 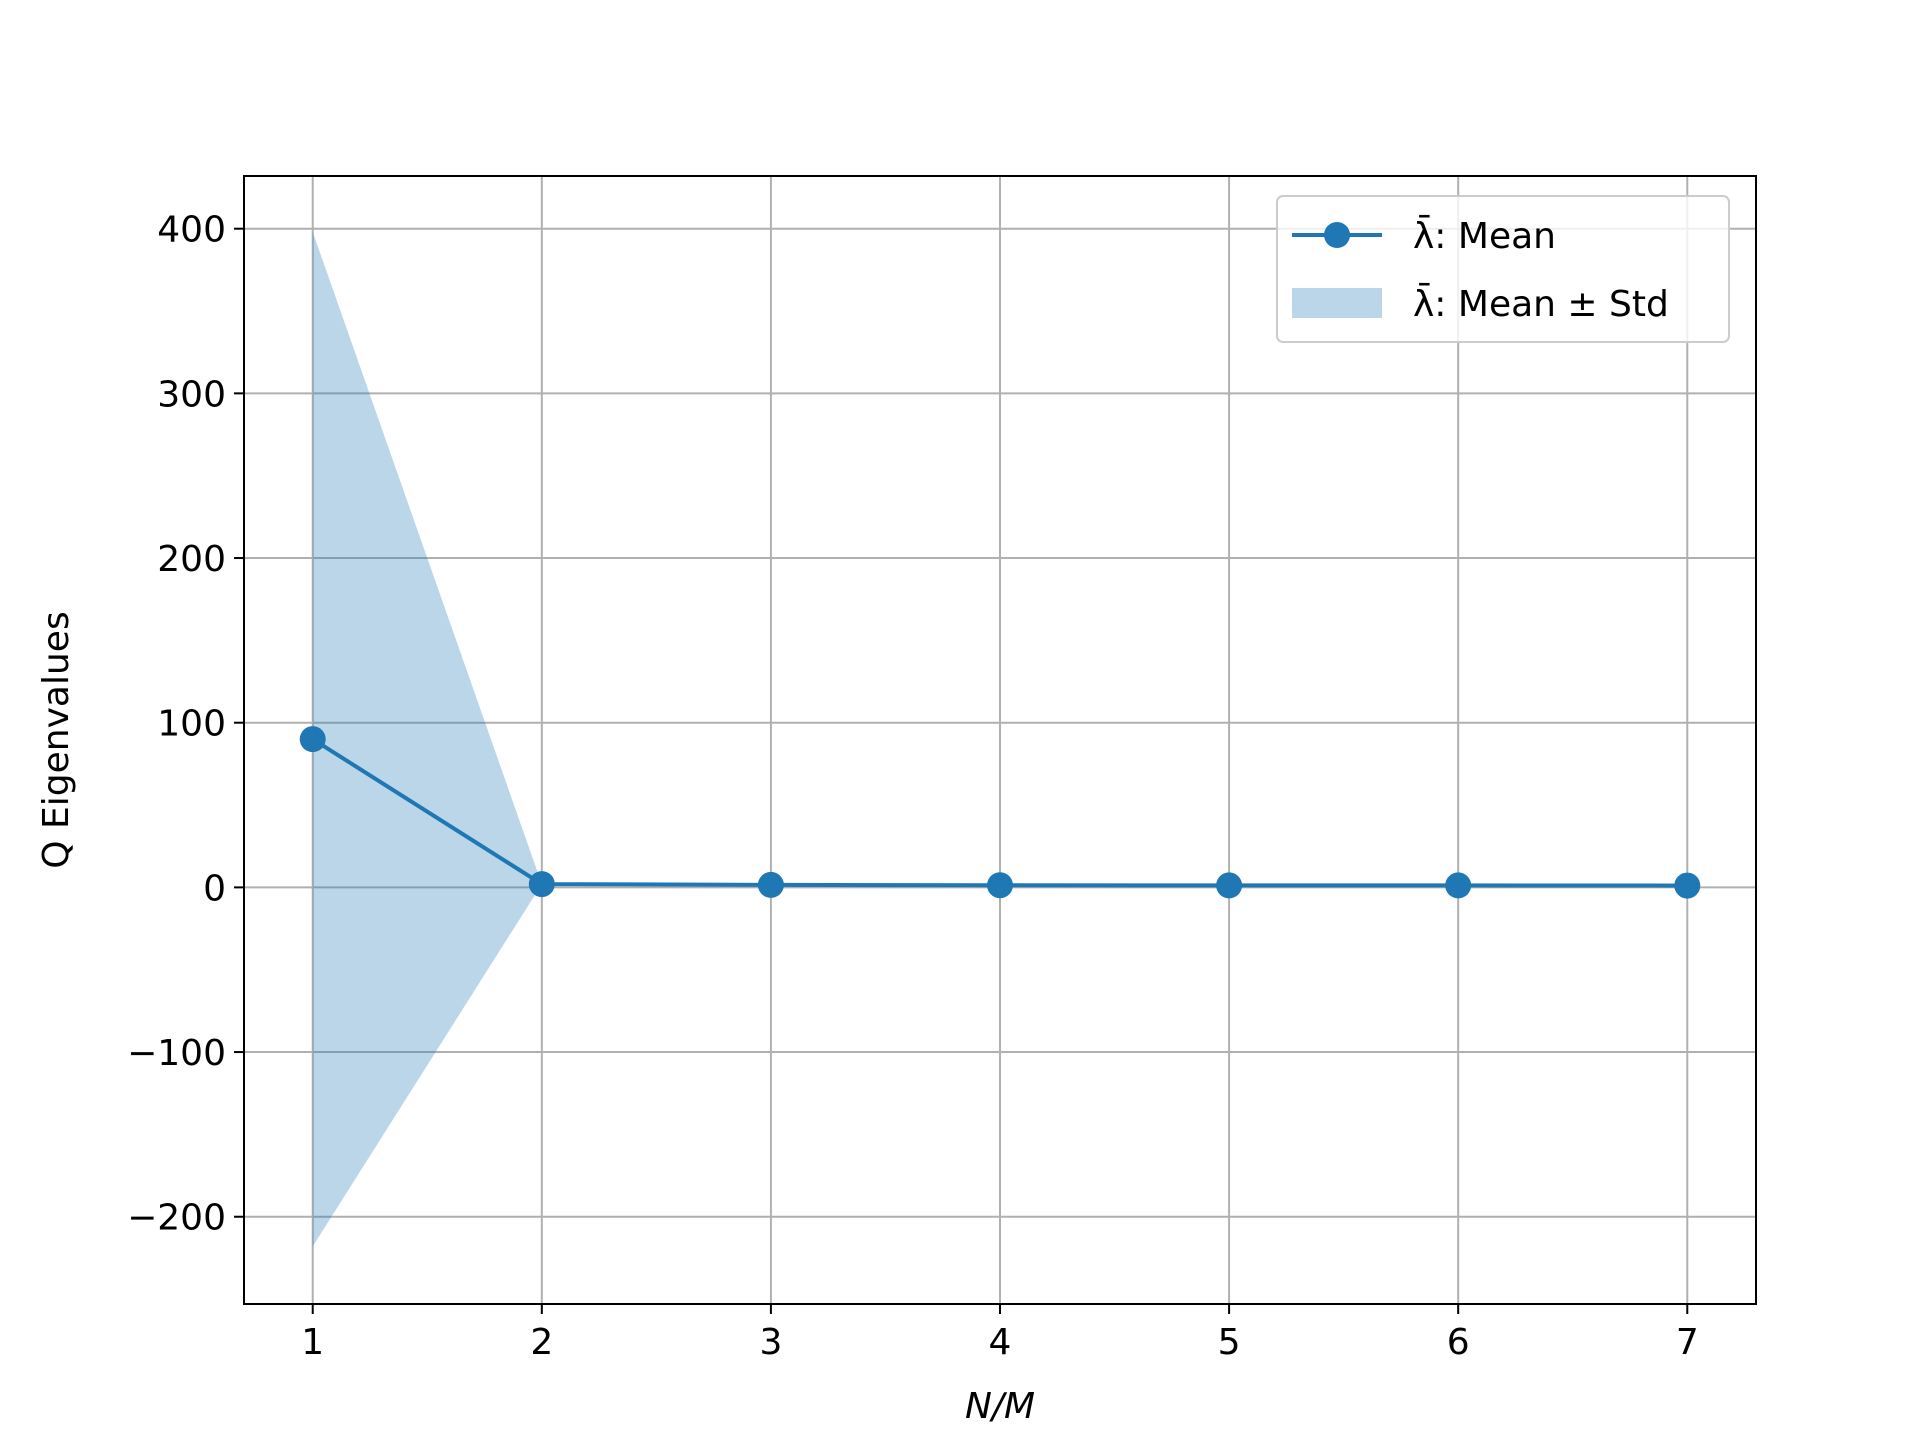 What do you see at coordinates (1000, 1342) in the screenshot?
I see `x-tick-label: 4` at bounding box center [1000, 1342].